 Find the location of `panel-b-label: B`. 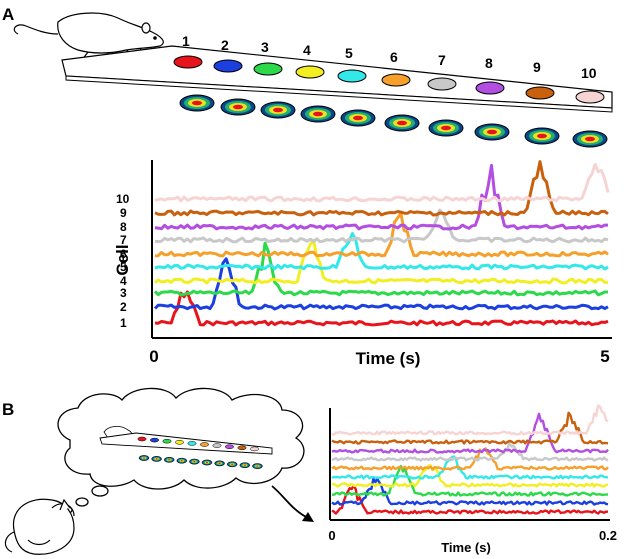

panel-b-label: B is located at coordinates (8, 409).